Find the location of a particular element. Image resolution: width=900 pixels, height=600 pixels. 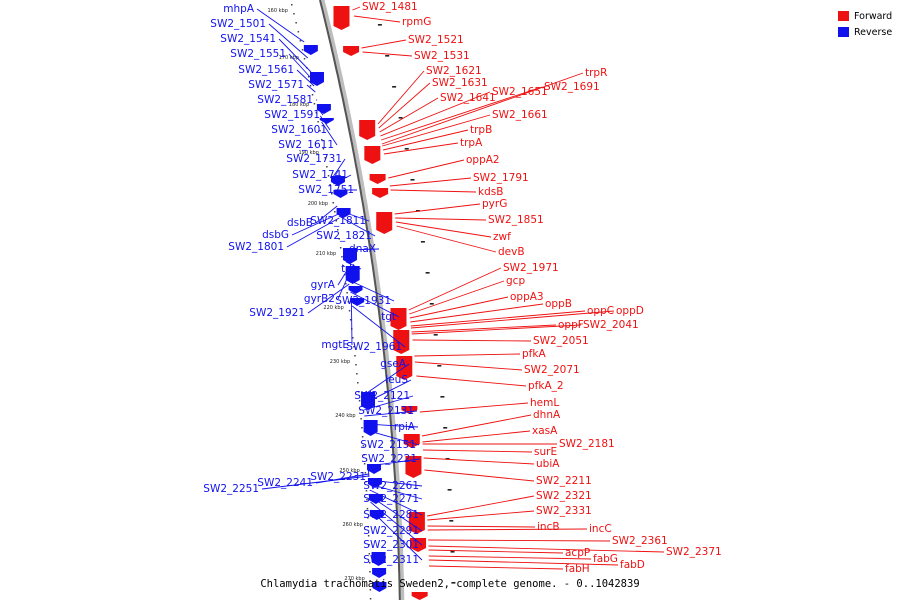

reverse-gene-label: dsbB is located at coordinates (300, 223).